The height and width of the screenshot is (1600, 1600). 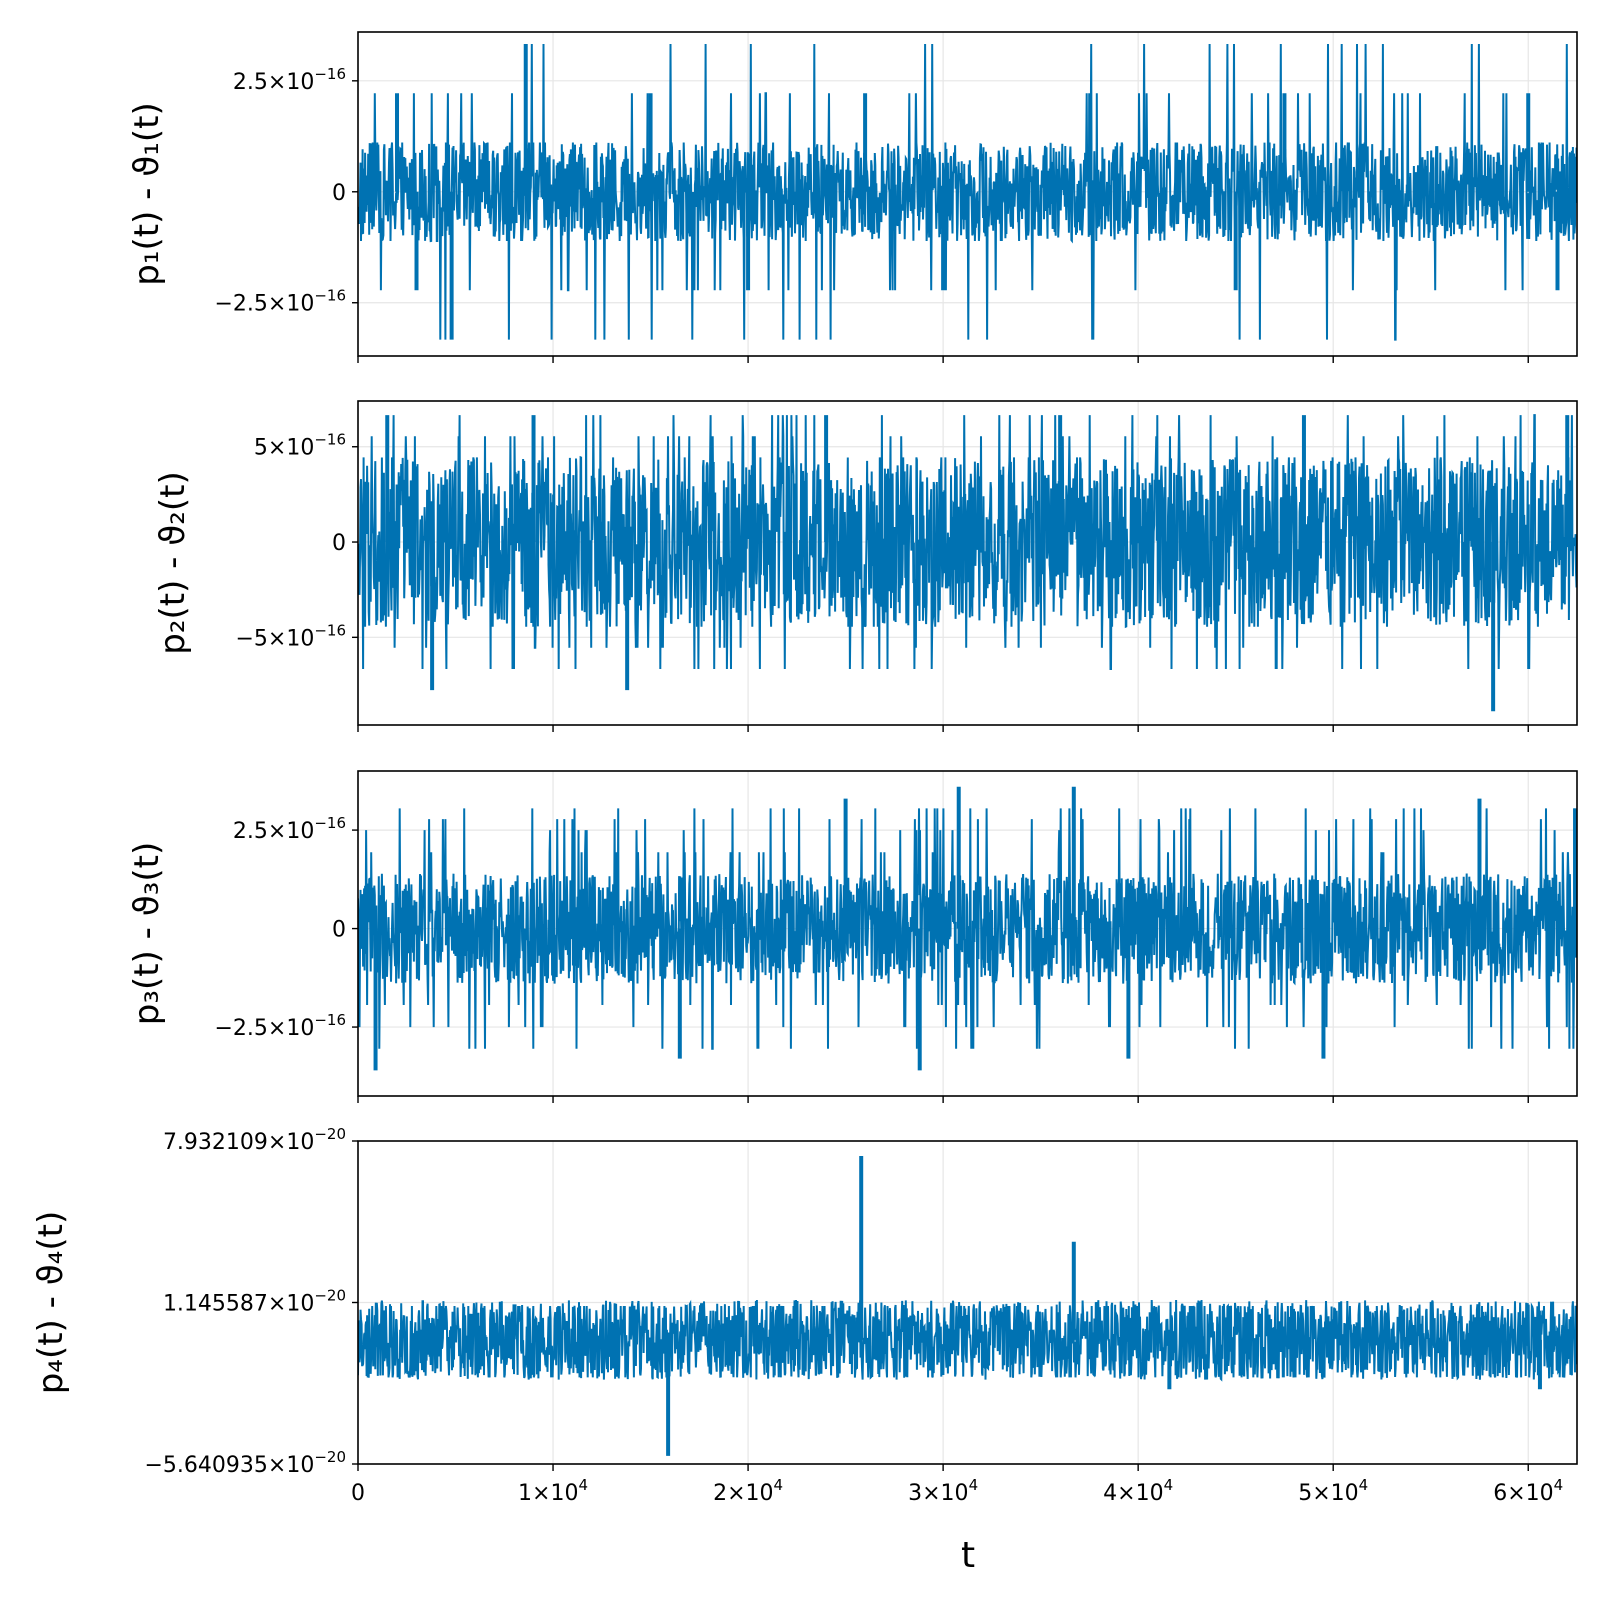 I want to click on y-axis-label: p₄(t) - ϑ₄(t), so click(x=51, y=1303).